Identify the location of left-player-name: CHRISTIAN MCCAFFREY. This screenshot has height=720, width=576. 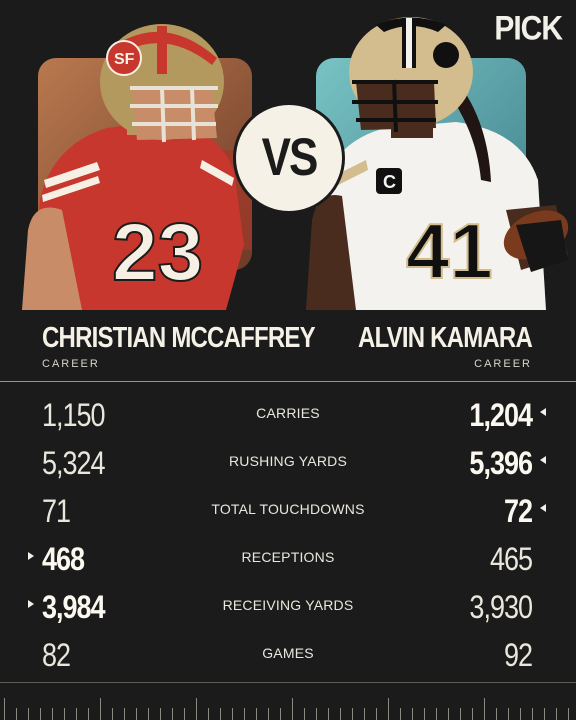
(179, 338).